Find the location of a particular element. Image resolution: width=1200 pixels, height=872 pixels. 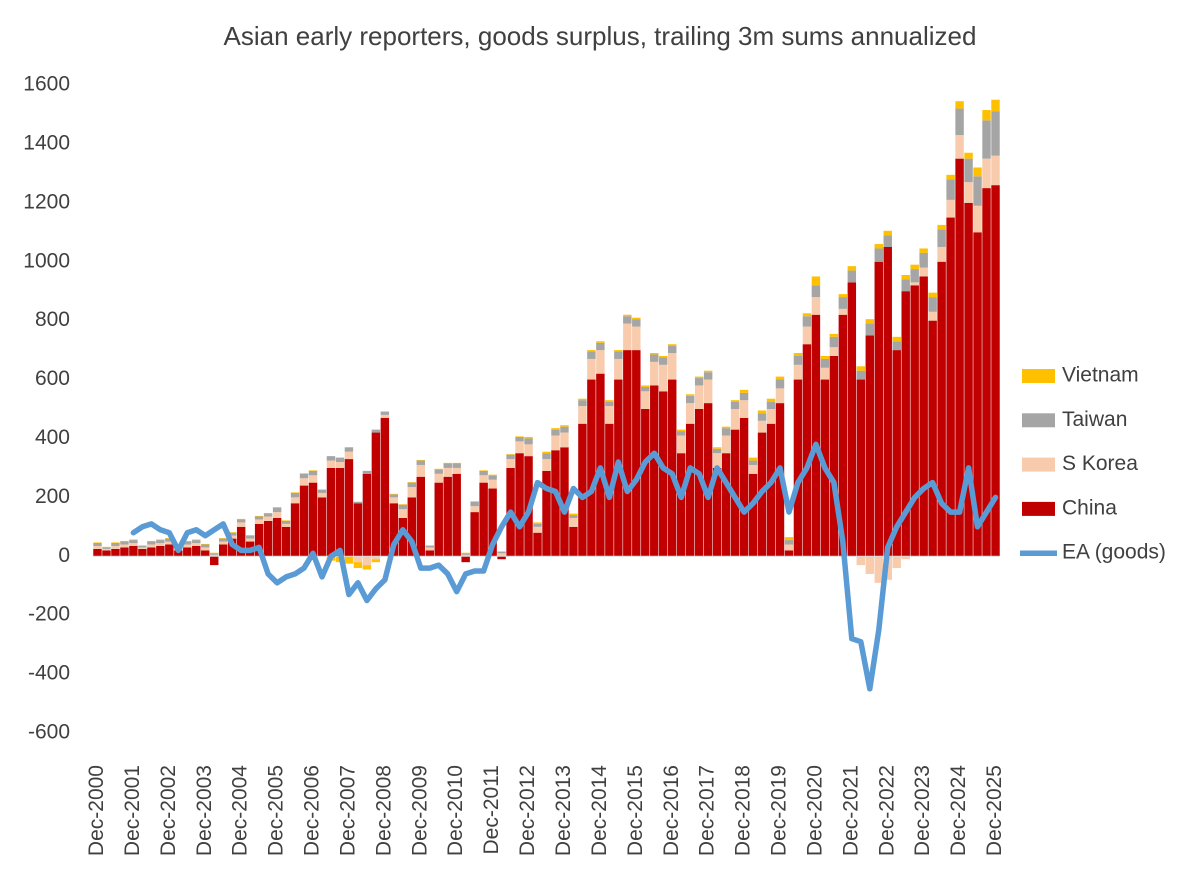

x-tick-label: Dec-2006 is located at coordinates (312, 810).